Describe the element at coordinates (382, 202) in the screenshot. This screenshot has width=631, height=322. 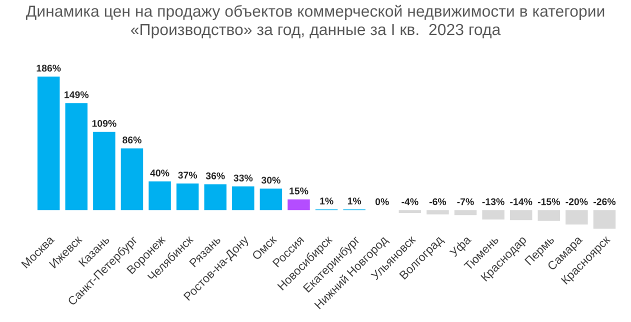
I see `data-label: 0%` at that location.